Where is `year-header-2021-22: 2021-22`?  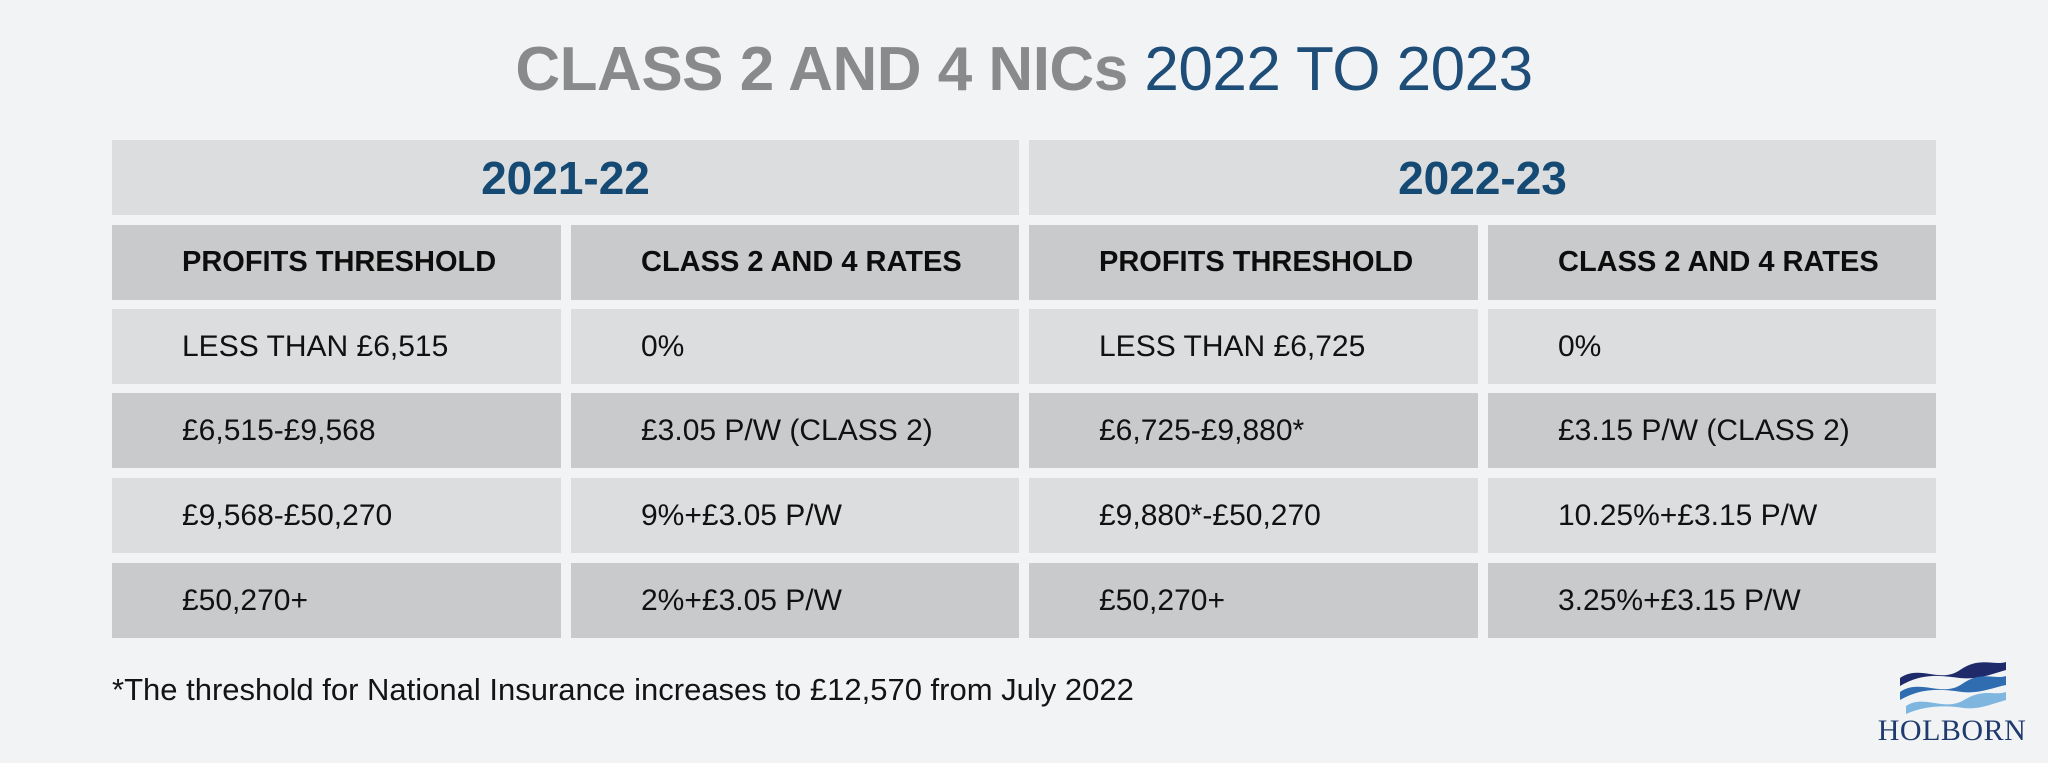 year-header-2021-22: 2021-22 is located at coordinates (565, 177).